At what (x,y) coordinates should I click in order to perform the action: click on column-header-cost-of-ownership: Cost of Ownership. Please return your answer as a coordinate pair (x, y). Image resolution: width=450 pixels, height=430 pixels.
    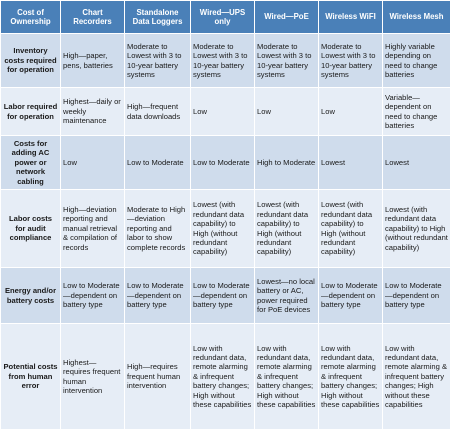
    Looking at the image, I should click on (31, 17).